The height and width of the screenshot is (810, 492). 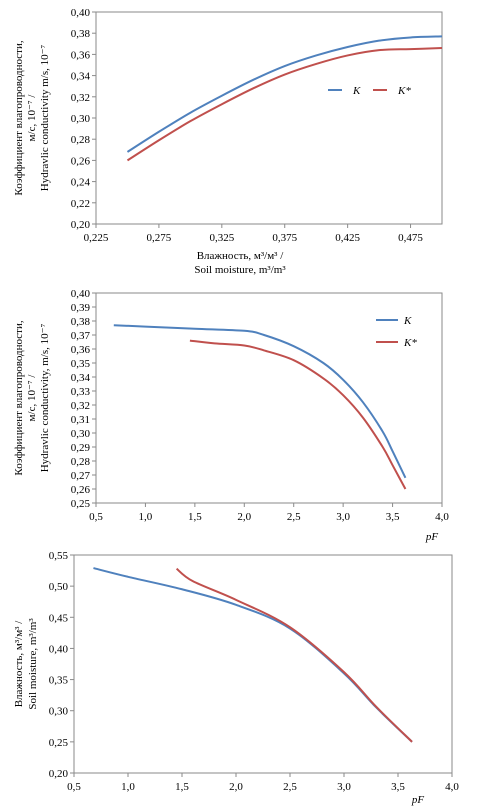 What do you see at coordinates (81, 183) in the screenshot?
I see `y-tick-label: 0,24` at bounding box center [81, 183].